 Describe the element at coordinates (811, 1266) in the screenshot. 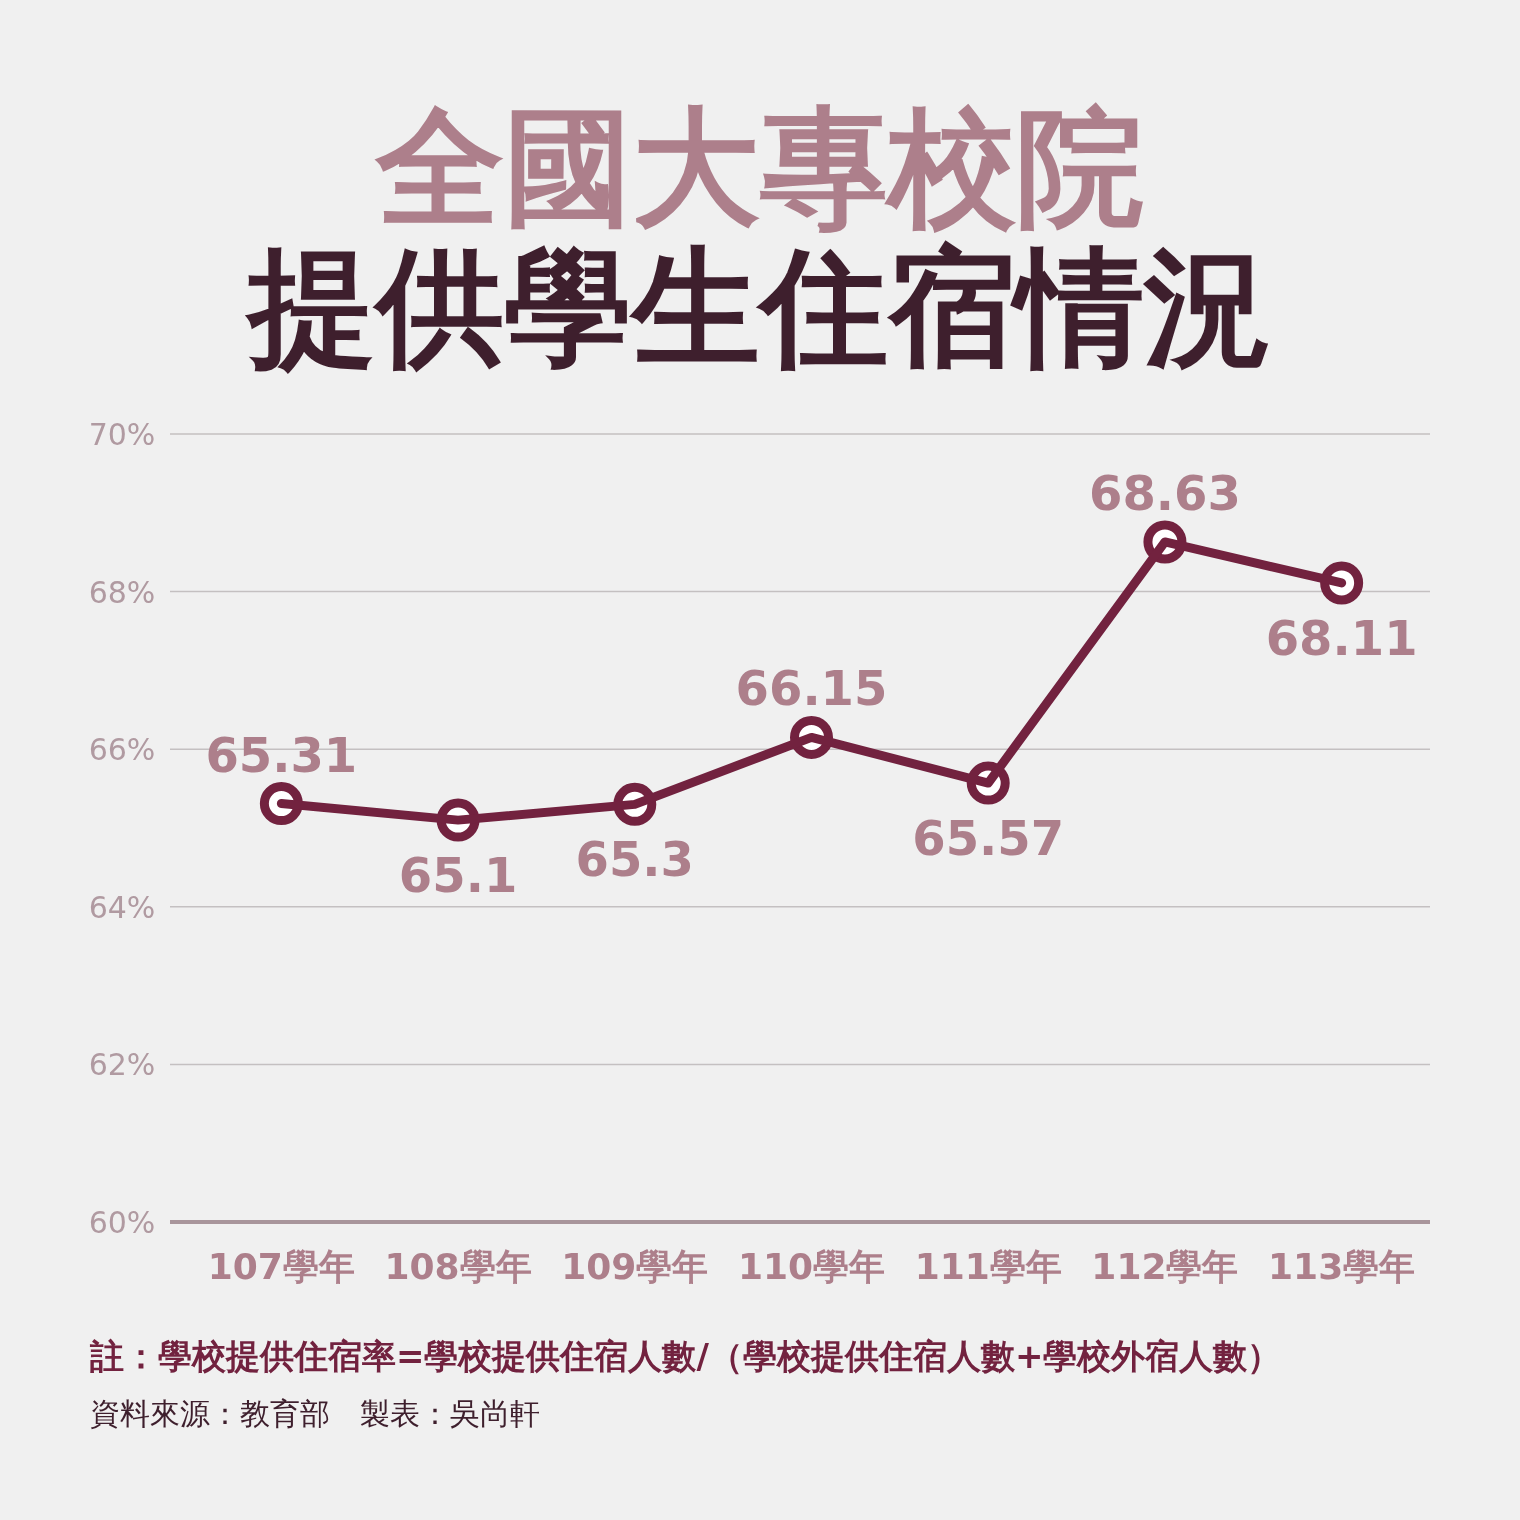

I see `x-tick-label: 110學年` at that location.